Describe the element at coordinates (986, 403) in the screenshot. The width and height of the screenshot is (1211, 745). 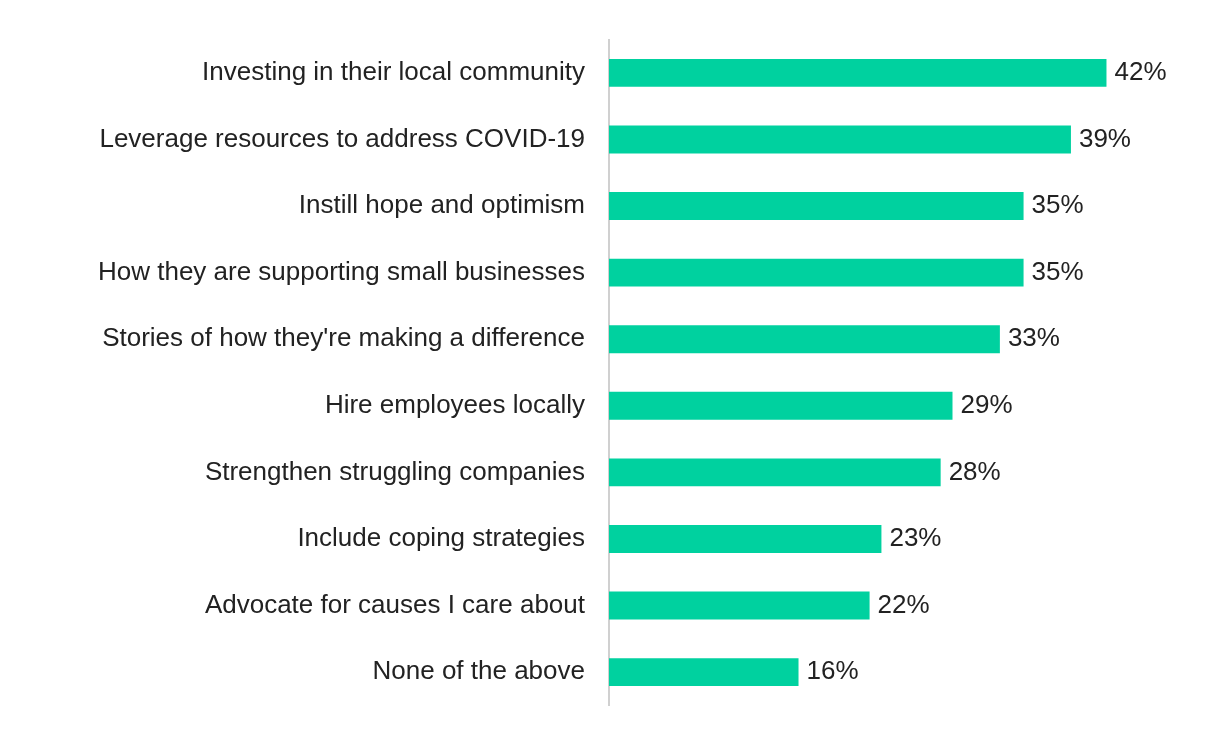
I see `data-label: 29%` at that location.